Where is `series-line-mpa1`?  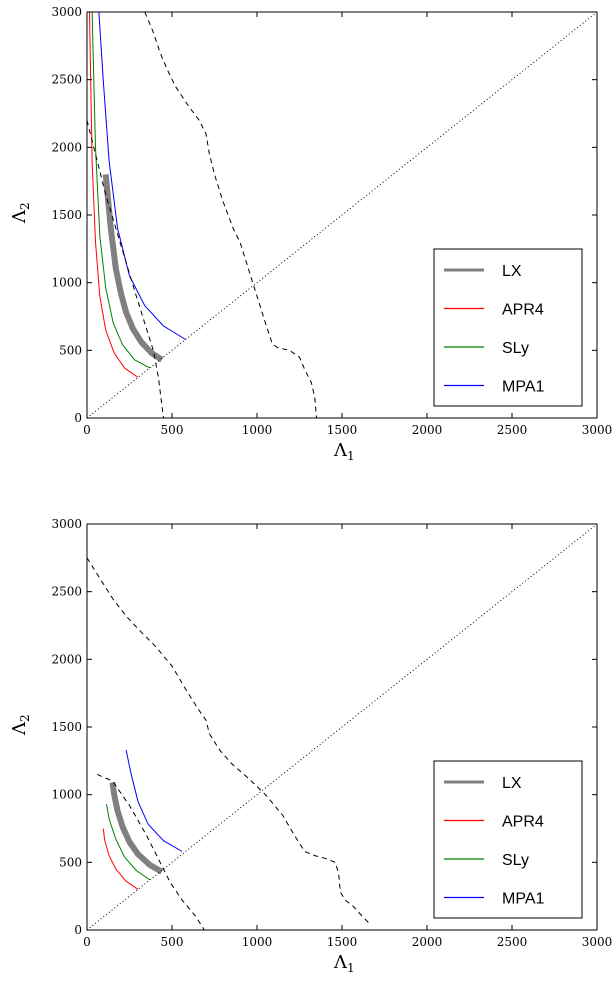 series-line-mpa1 is located at coordinates (154, 800).